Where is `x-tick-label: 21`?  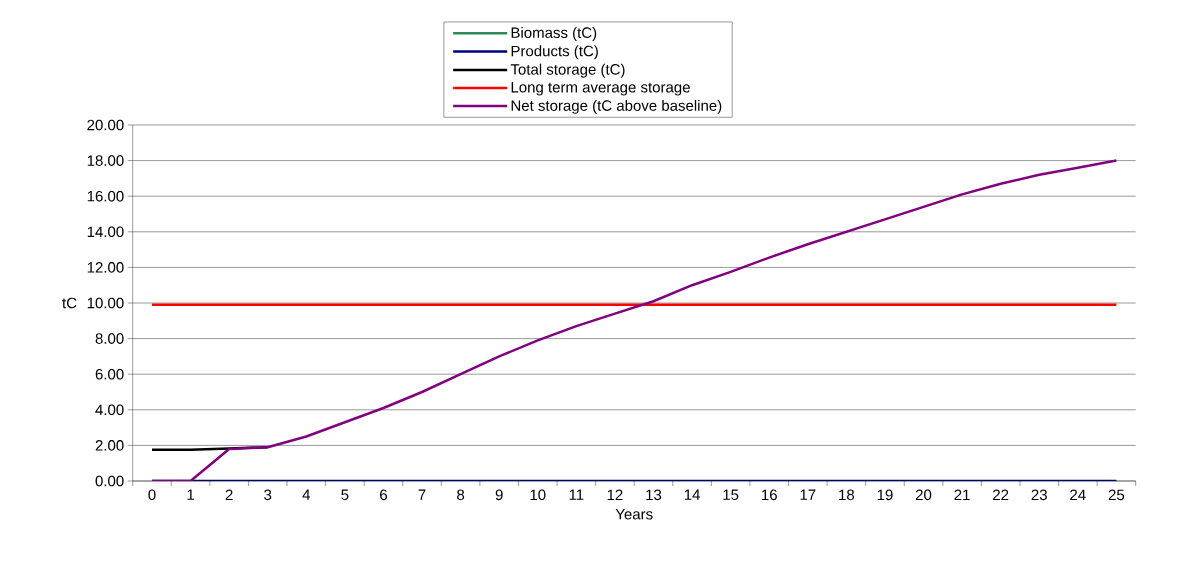
x-tick-label: 21 is located at coordinates (962, 495).